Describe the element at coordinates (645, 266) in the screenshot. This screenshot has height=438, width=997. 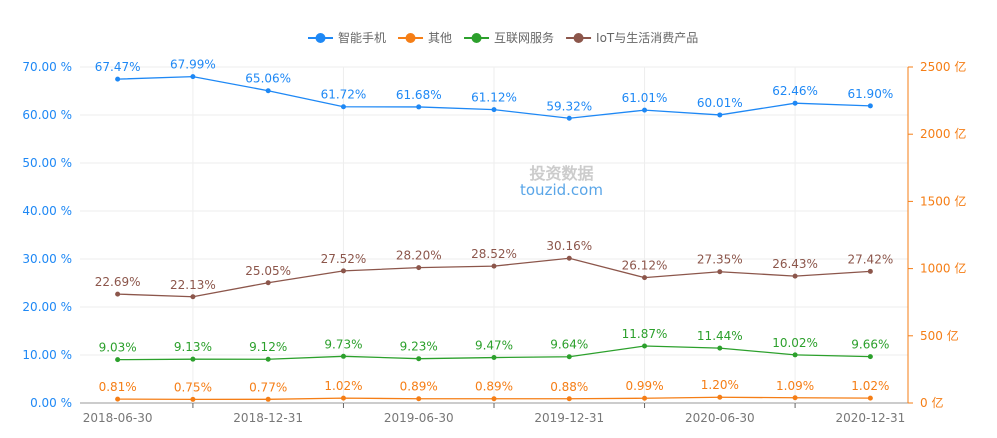
I see `data-label: 26.12%` at that location.